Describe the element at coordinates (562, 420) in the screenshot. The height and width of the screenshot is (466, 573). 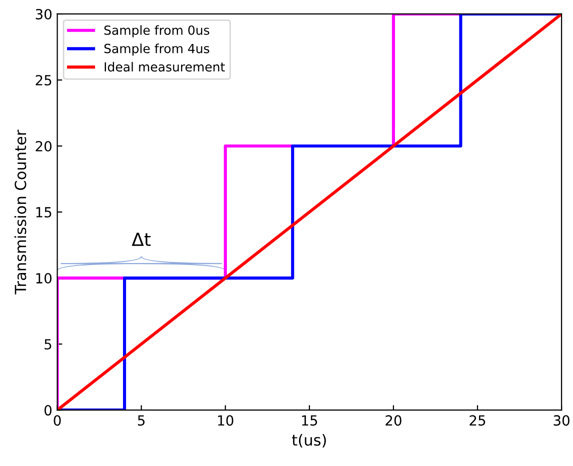
I see `x-tick-label: 30` at that location.